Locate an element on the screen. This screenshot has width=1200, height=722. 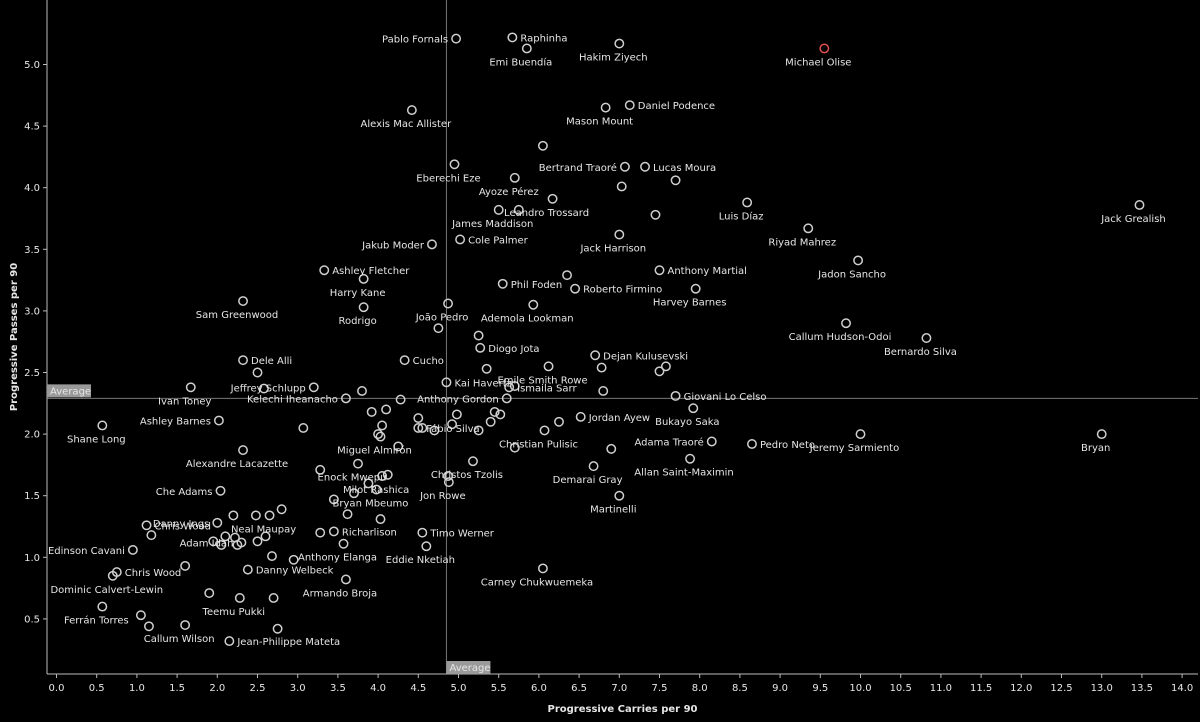
label-bertrand-traore: Bertrand Traoré is located at coordinates (578, 168).